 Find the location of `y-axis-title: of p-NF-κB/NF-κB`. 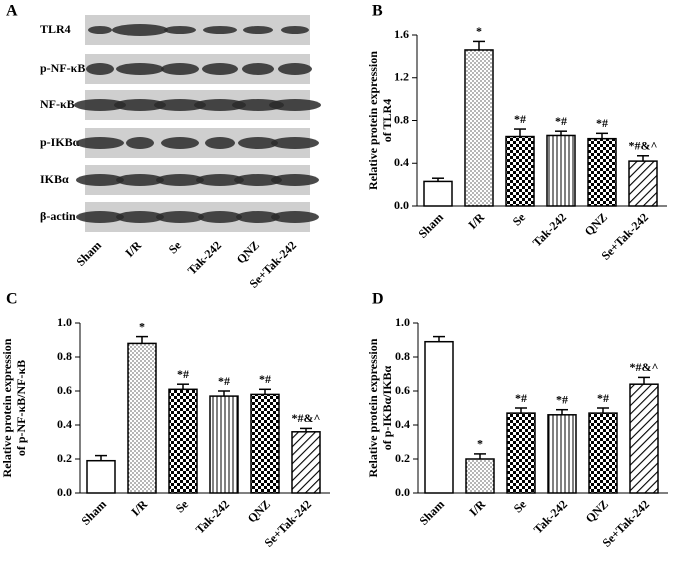

y-axis-title: of p-NF-κB/NF-κB is located at coordinates (21, 408).